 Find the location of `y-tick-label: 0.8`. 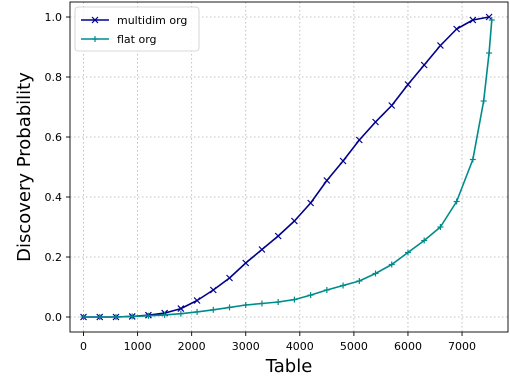

y-tick-label: 0.8 is located at coordinates (54, 77).